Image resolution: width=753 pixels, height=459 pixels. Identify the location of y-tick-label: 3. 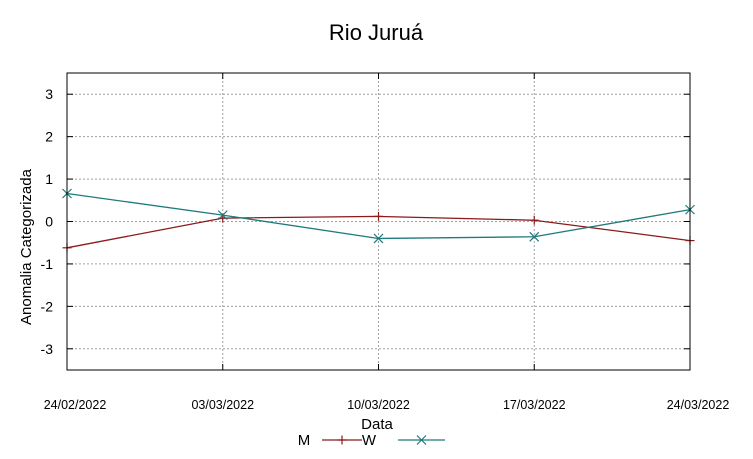
(49, 94).